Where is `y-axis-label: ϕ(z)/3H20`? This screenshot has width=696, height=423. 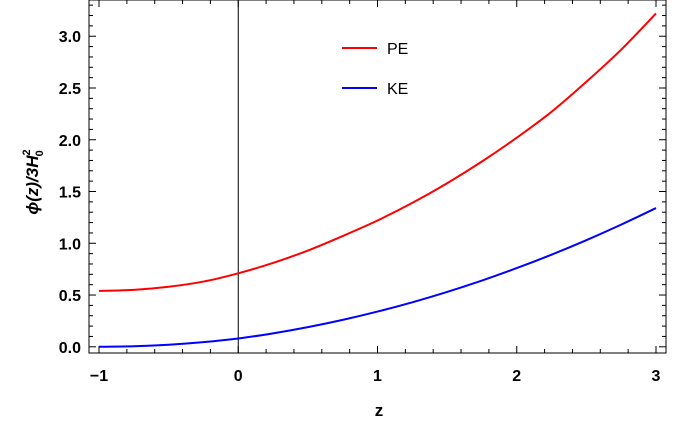 y-axis-label: ϕ(z)/3H20 is located at coordinates (33, 181).